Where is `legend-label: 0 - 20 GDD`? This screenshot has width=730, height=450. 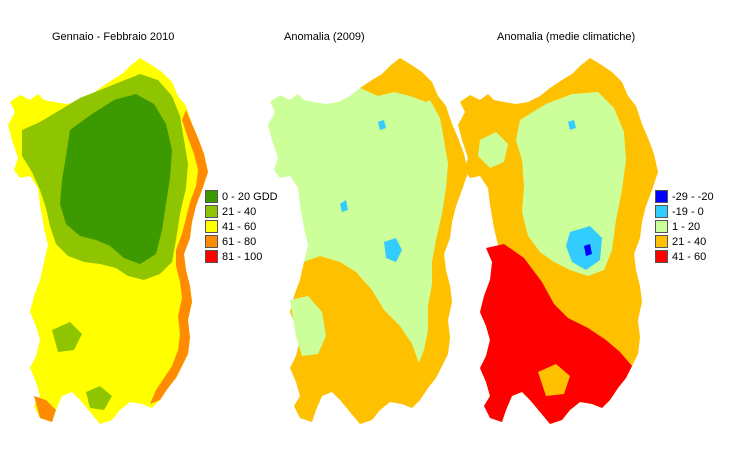
legend-label: 0 - 20 GDD is located at coordinates (250, 196).